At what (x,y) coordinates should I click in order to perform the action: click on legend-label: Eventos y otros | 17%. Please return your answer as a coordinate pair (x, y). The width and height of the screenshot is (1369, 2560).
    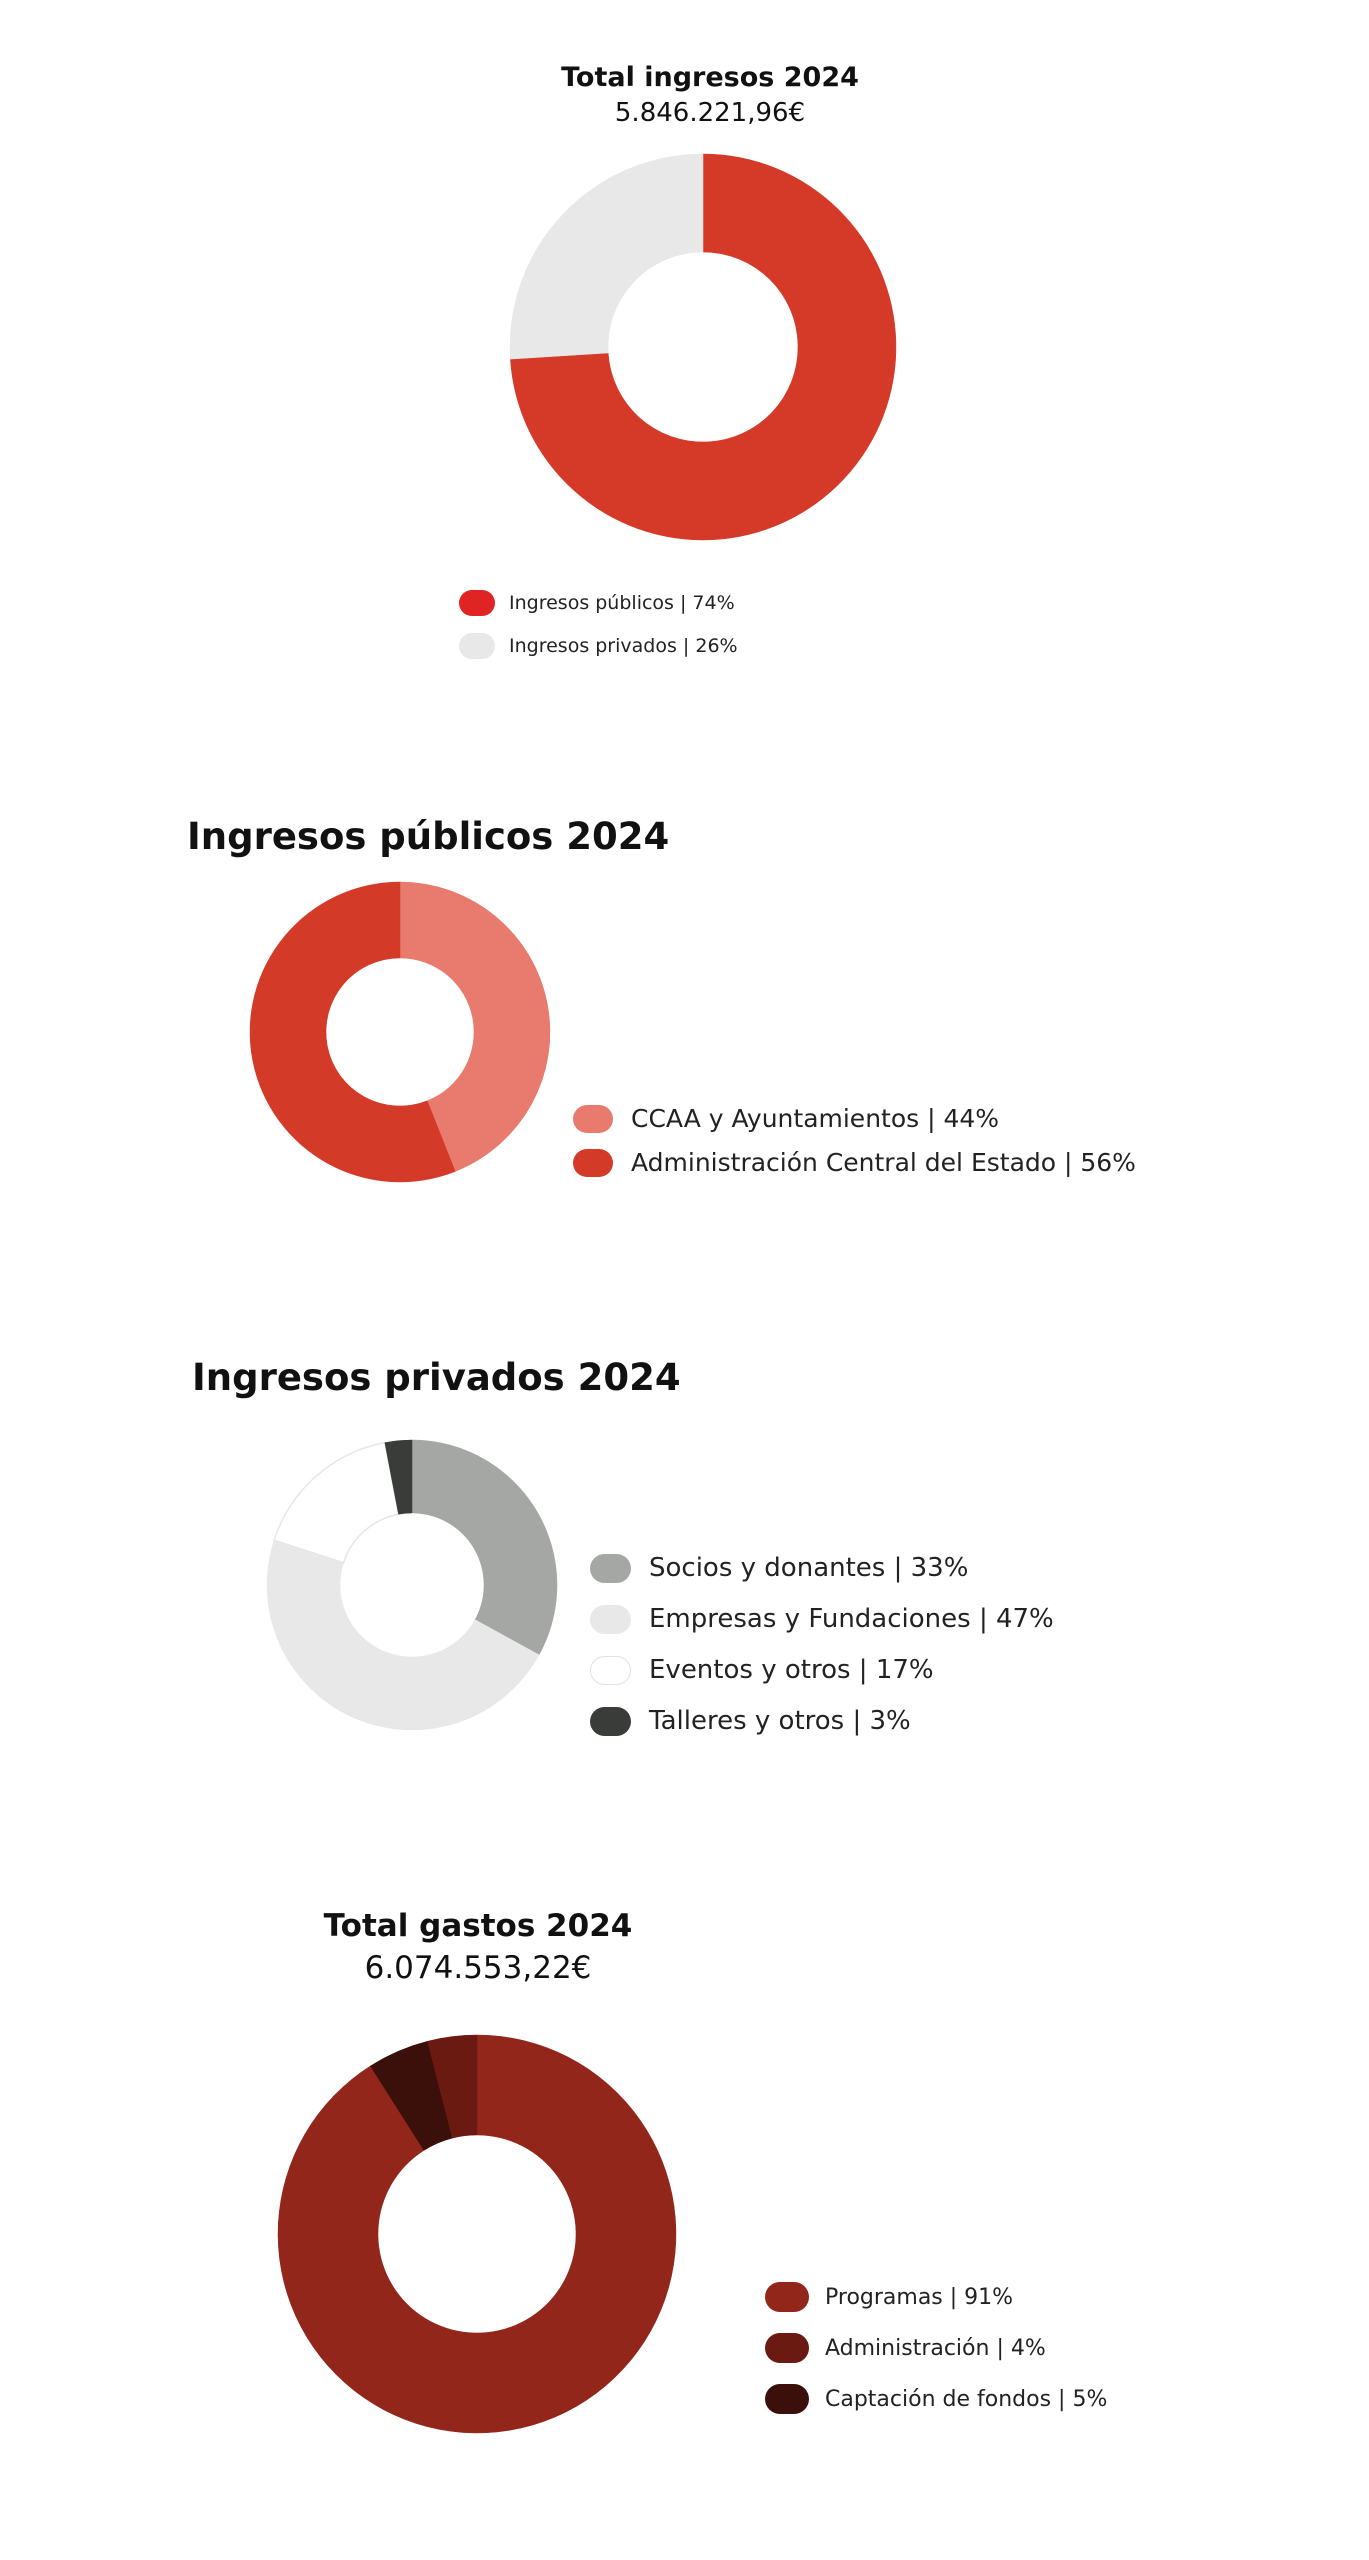
    Looking at the image, I should click on (791, 1670).